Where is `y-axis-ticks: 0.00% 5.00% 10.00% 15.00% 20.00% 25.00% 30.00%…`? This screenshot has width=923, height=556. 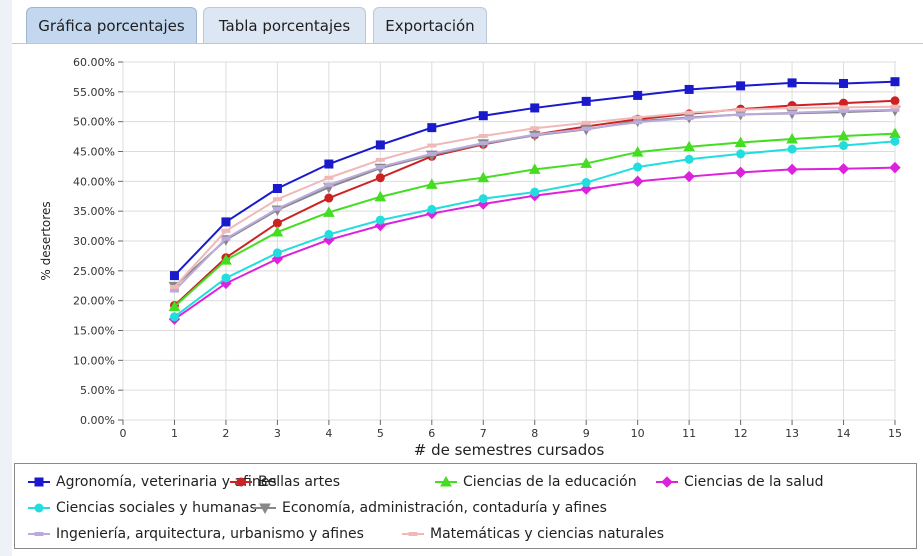 y-axis-ticks: 0.00% 5.00% 10.00% 15.00% 20.00% 25.00% 30.00%… is located at coordinates (98, 241).